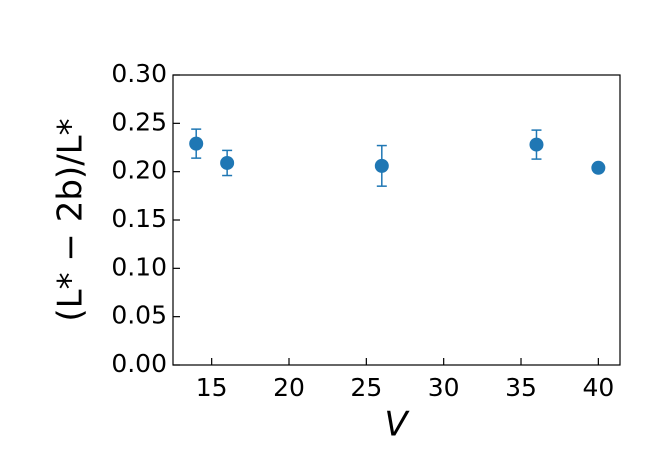  Describe the element at coordinates (289, 387) in the screenshot. I see `x-tick-label: 20` at that location.